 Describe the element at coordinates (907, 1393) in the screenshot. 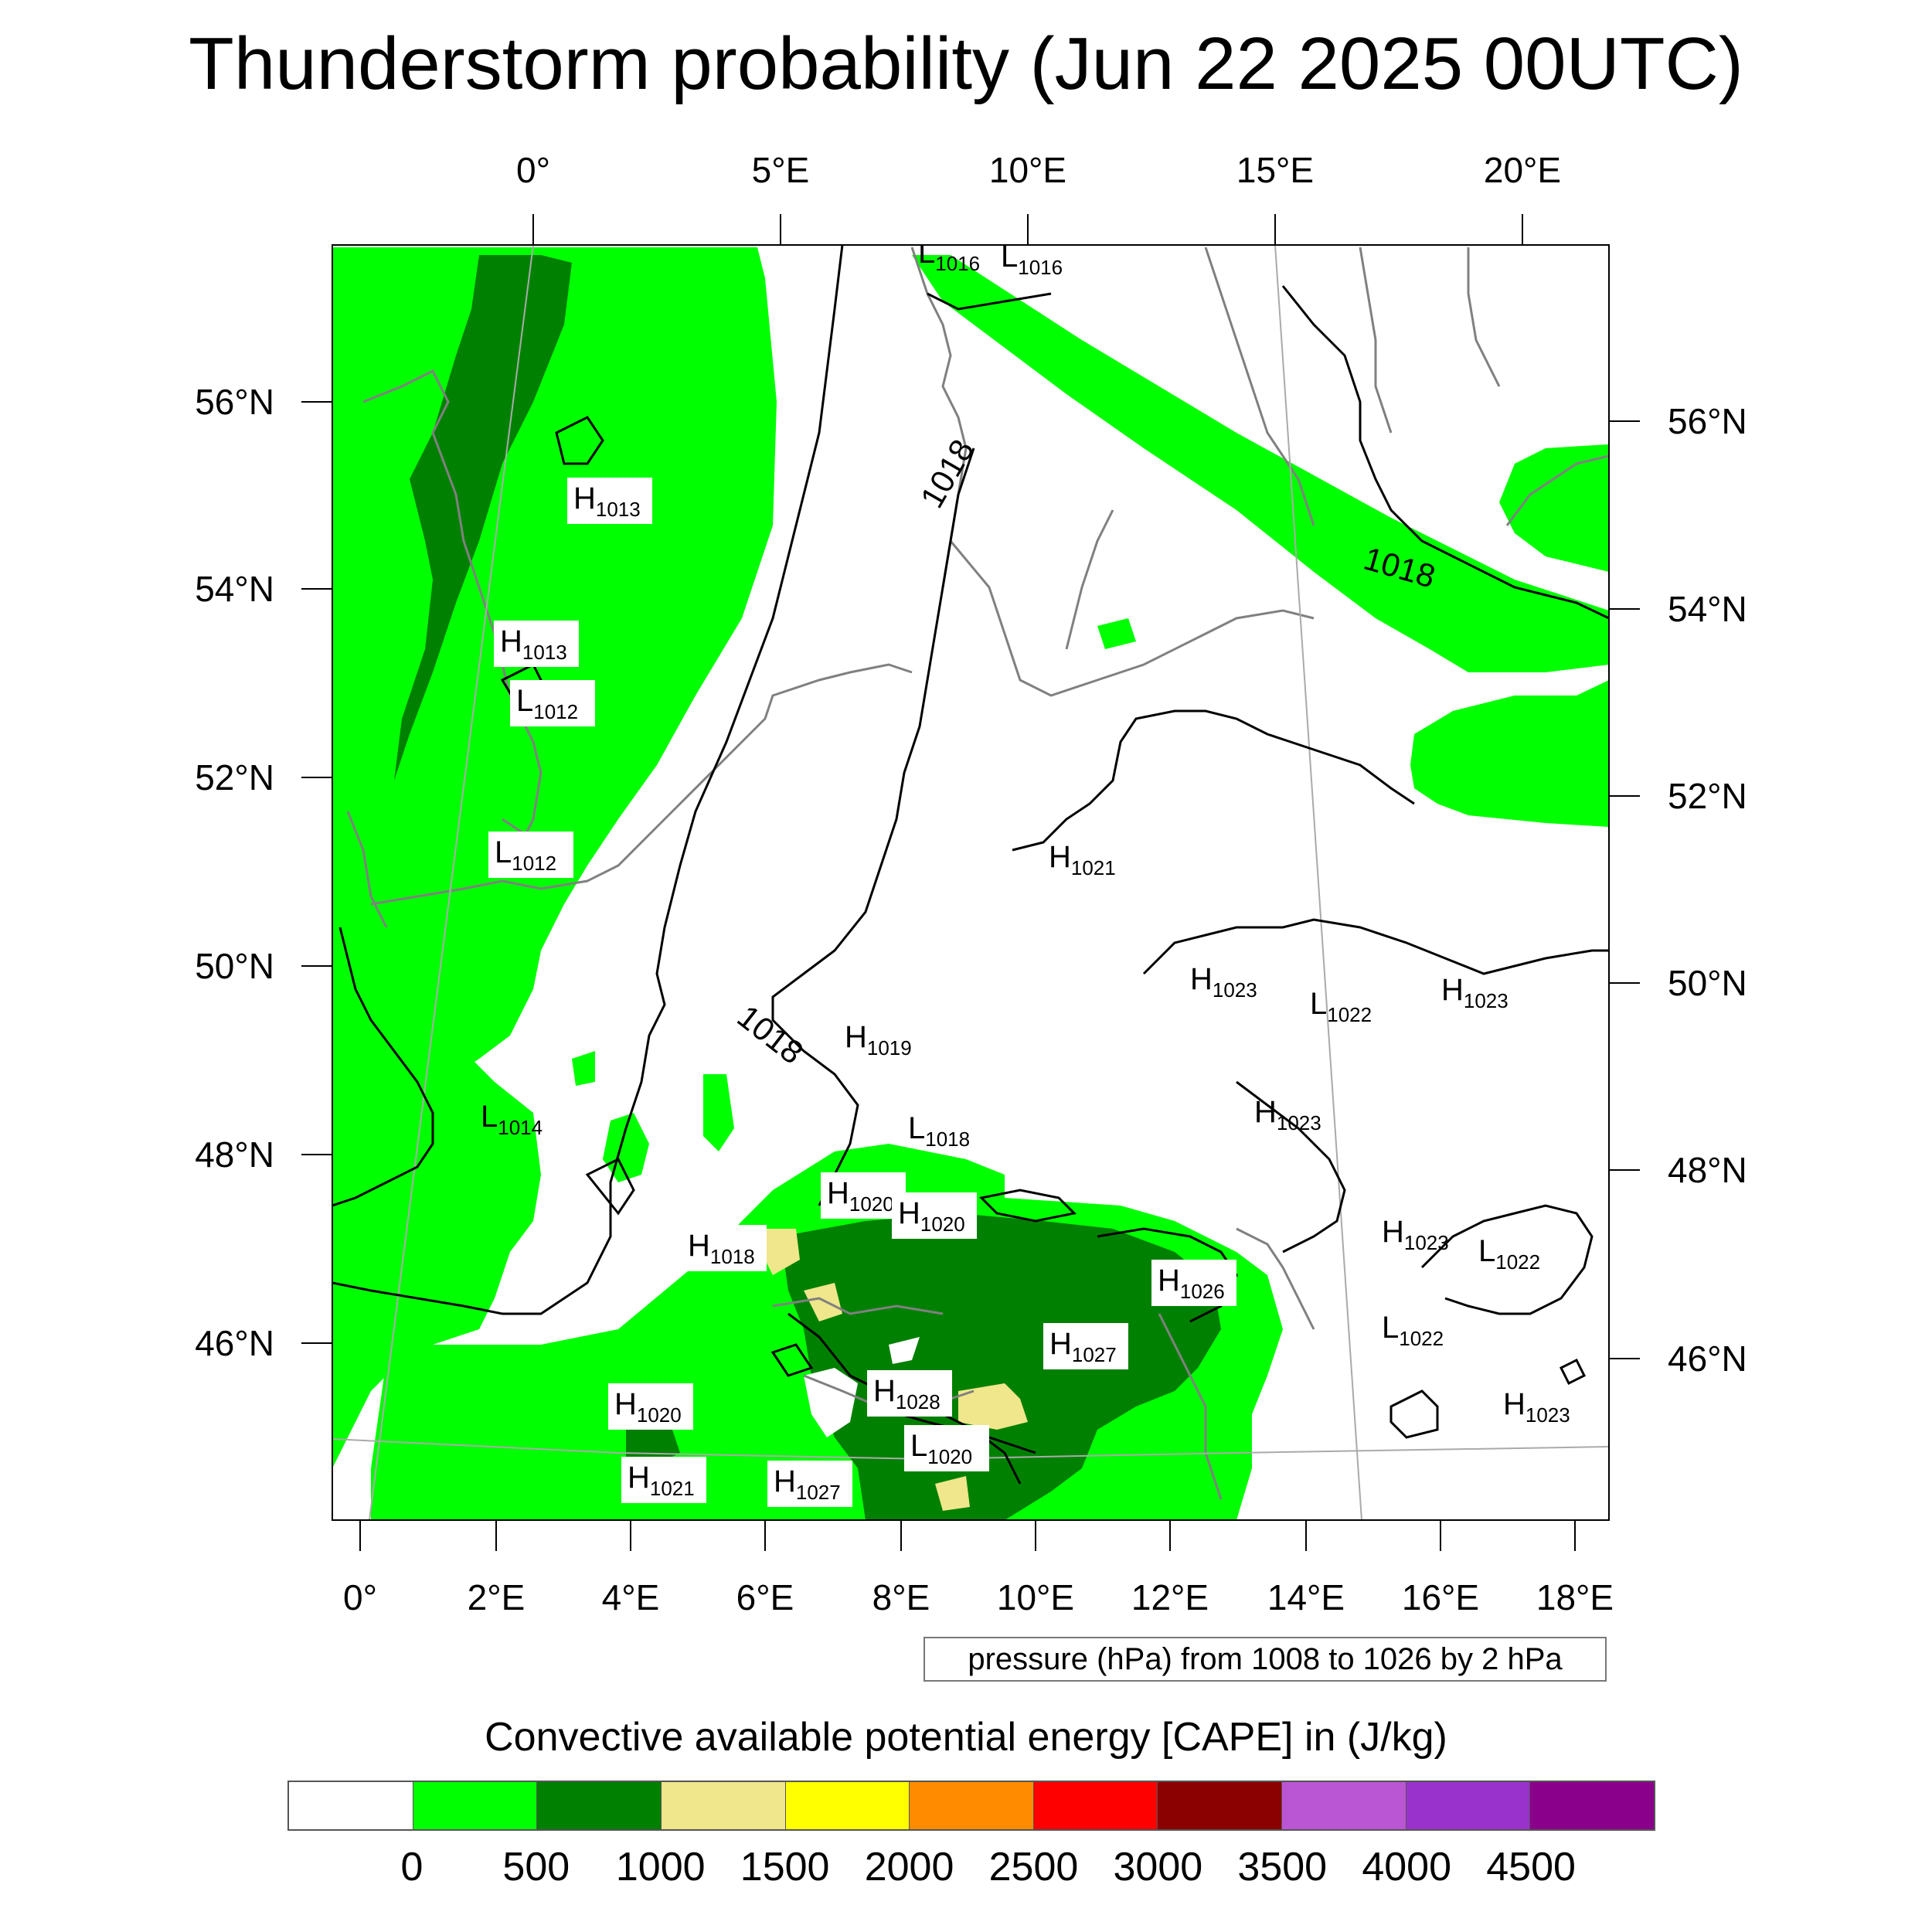

I see `svg-text: H1028` at that location.